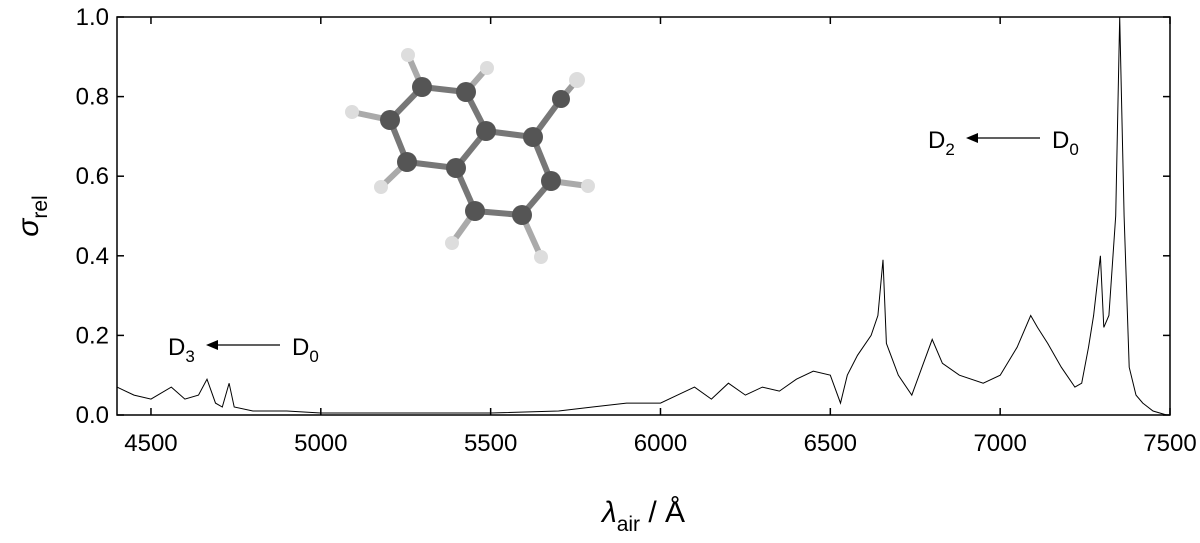  I want to click on y-label-subscript: rel, so click(40, 206).